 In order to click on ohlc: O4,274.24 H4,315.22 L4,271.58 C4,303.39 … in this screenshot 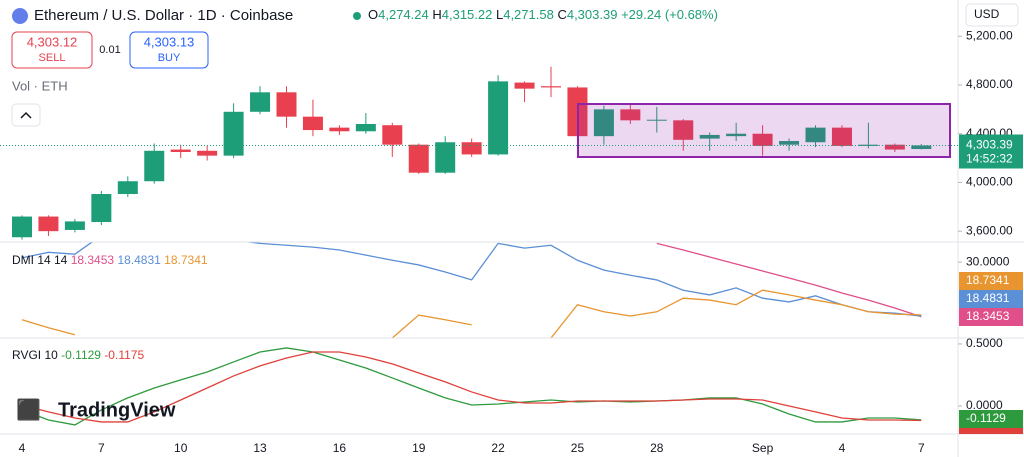, I will do `click(543, 14)`.